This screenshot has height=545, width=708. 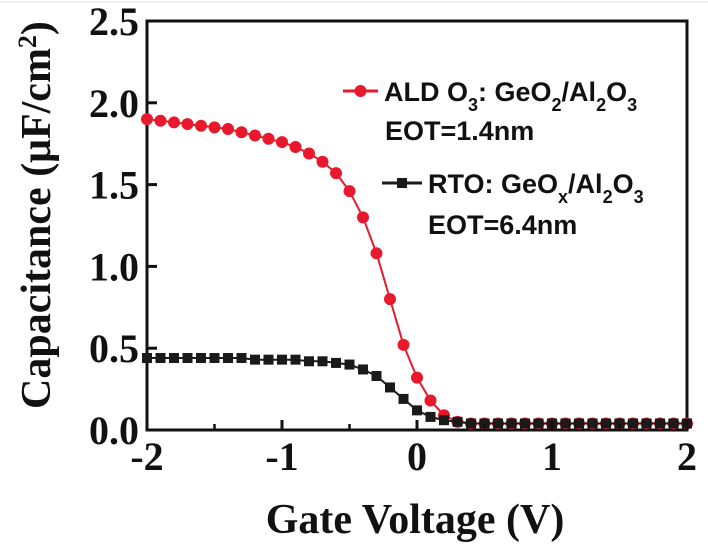 I want to click on y-tick-label: 1.0, so click(x=114, y=266).